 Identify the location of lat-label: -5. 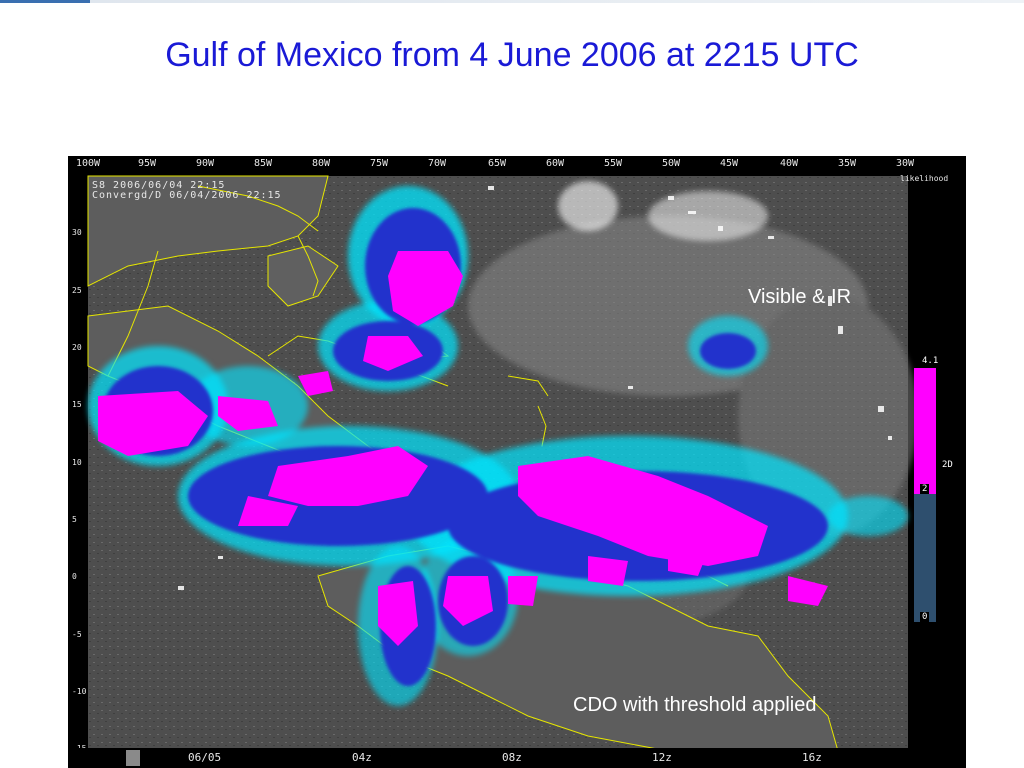
(77, 634).